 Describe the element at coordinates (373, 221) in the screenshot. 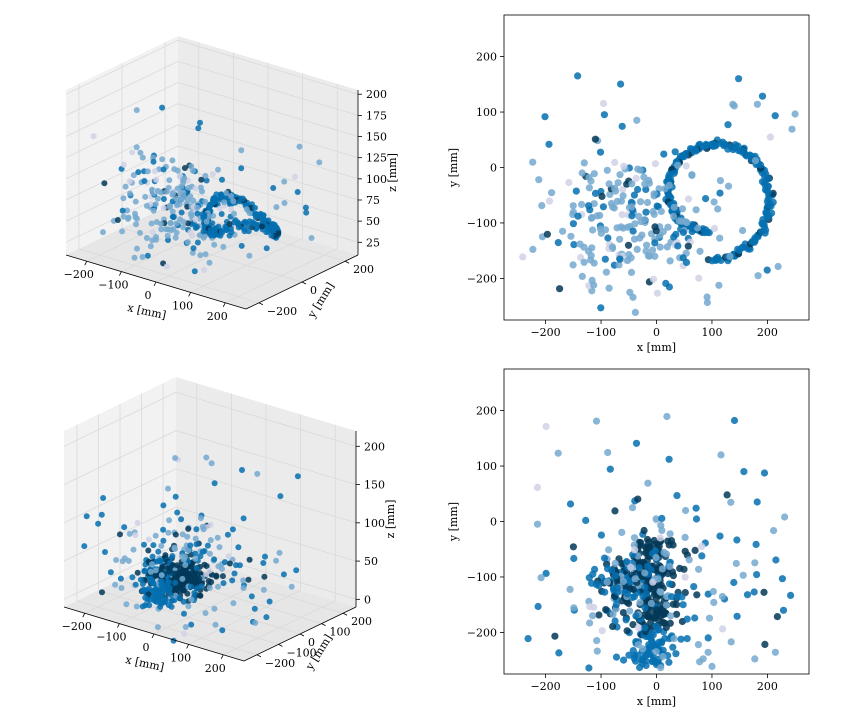

I see `z-tick-label: 50` at that location.